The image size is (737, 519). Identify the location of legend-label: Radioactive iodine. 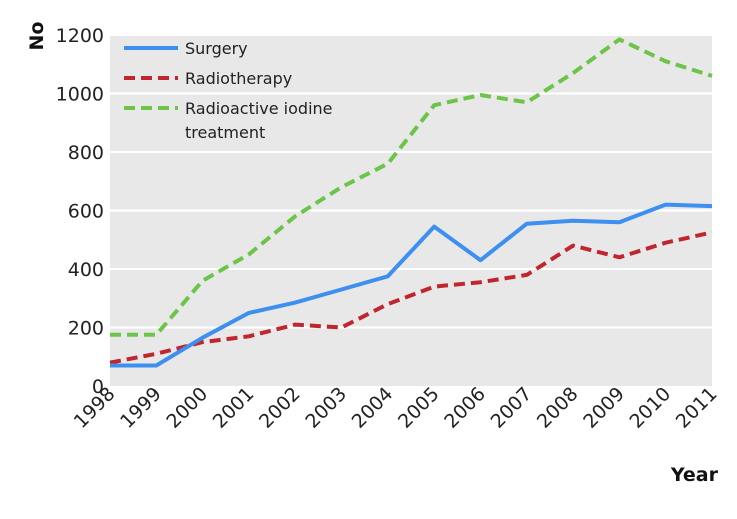
(259, 108).